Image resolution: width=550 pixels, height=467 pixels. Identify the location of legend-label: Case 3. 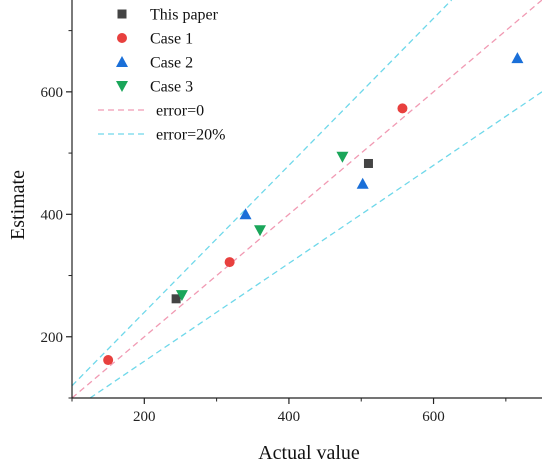
(171, 87).